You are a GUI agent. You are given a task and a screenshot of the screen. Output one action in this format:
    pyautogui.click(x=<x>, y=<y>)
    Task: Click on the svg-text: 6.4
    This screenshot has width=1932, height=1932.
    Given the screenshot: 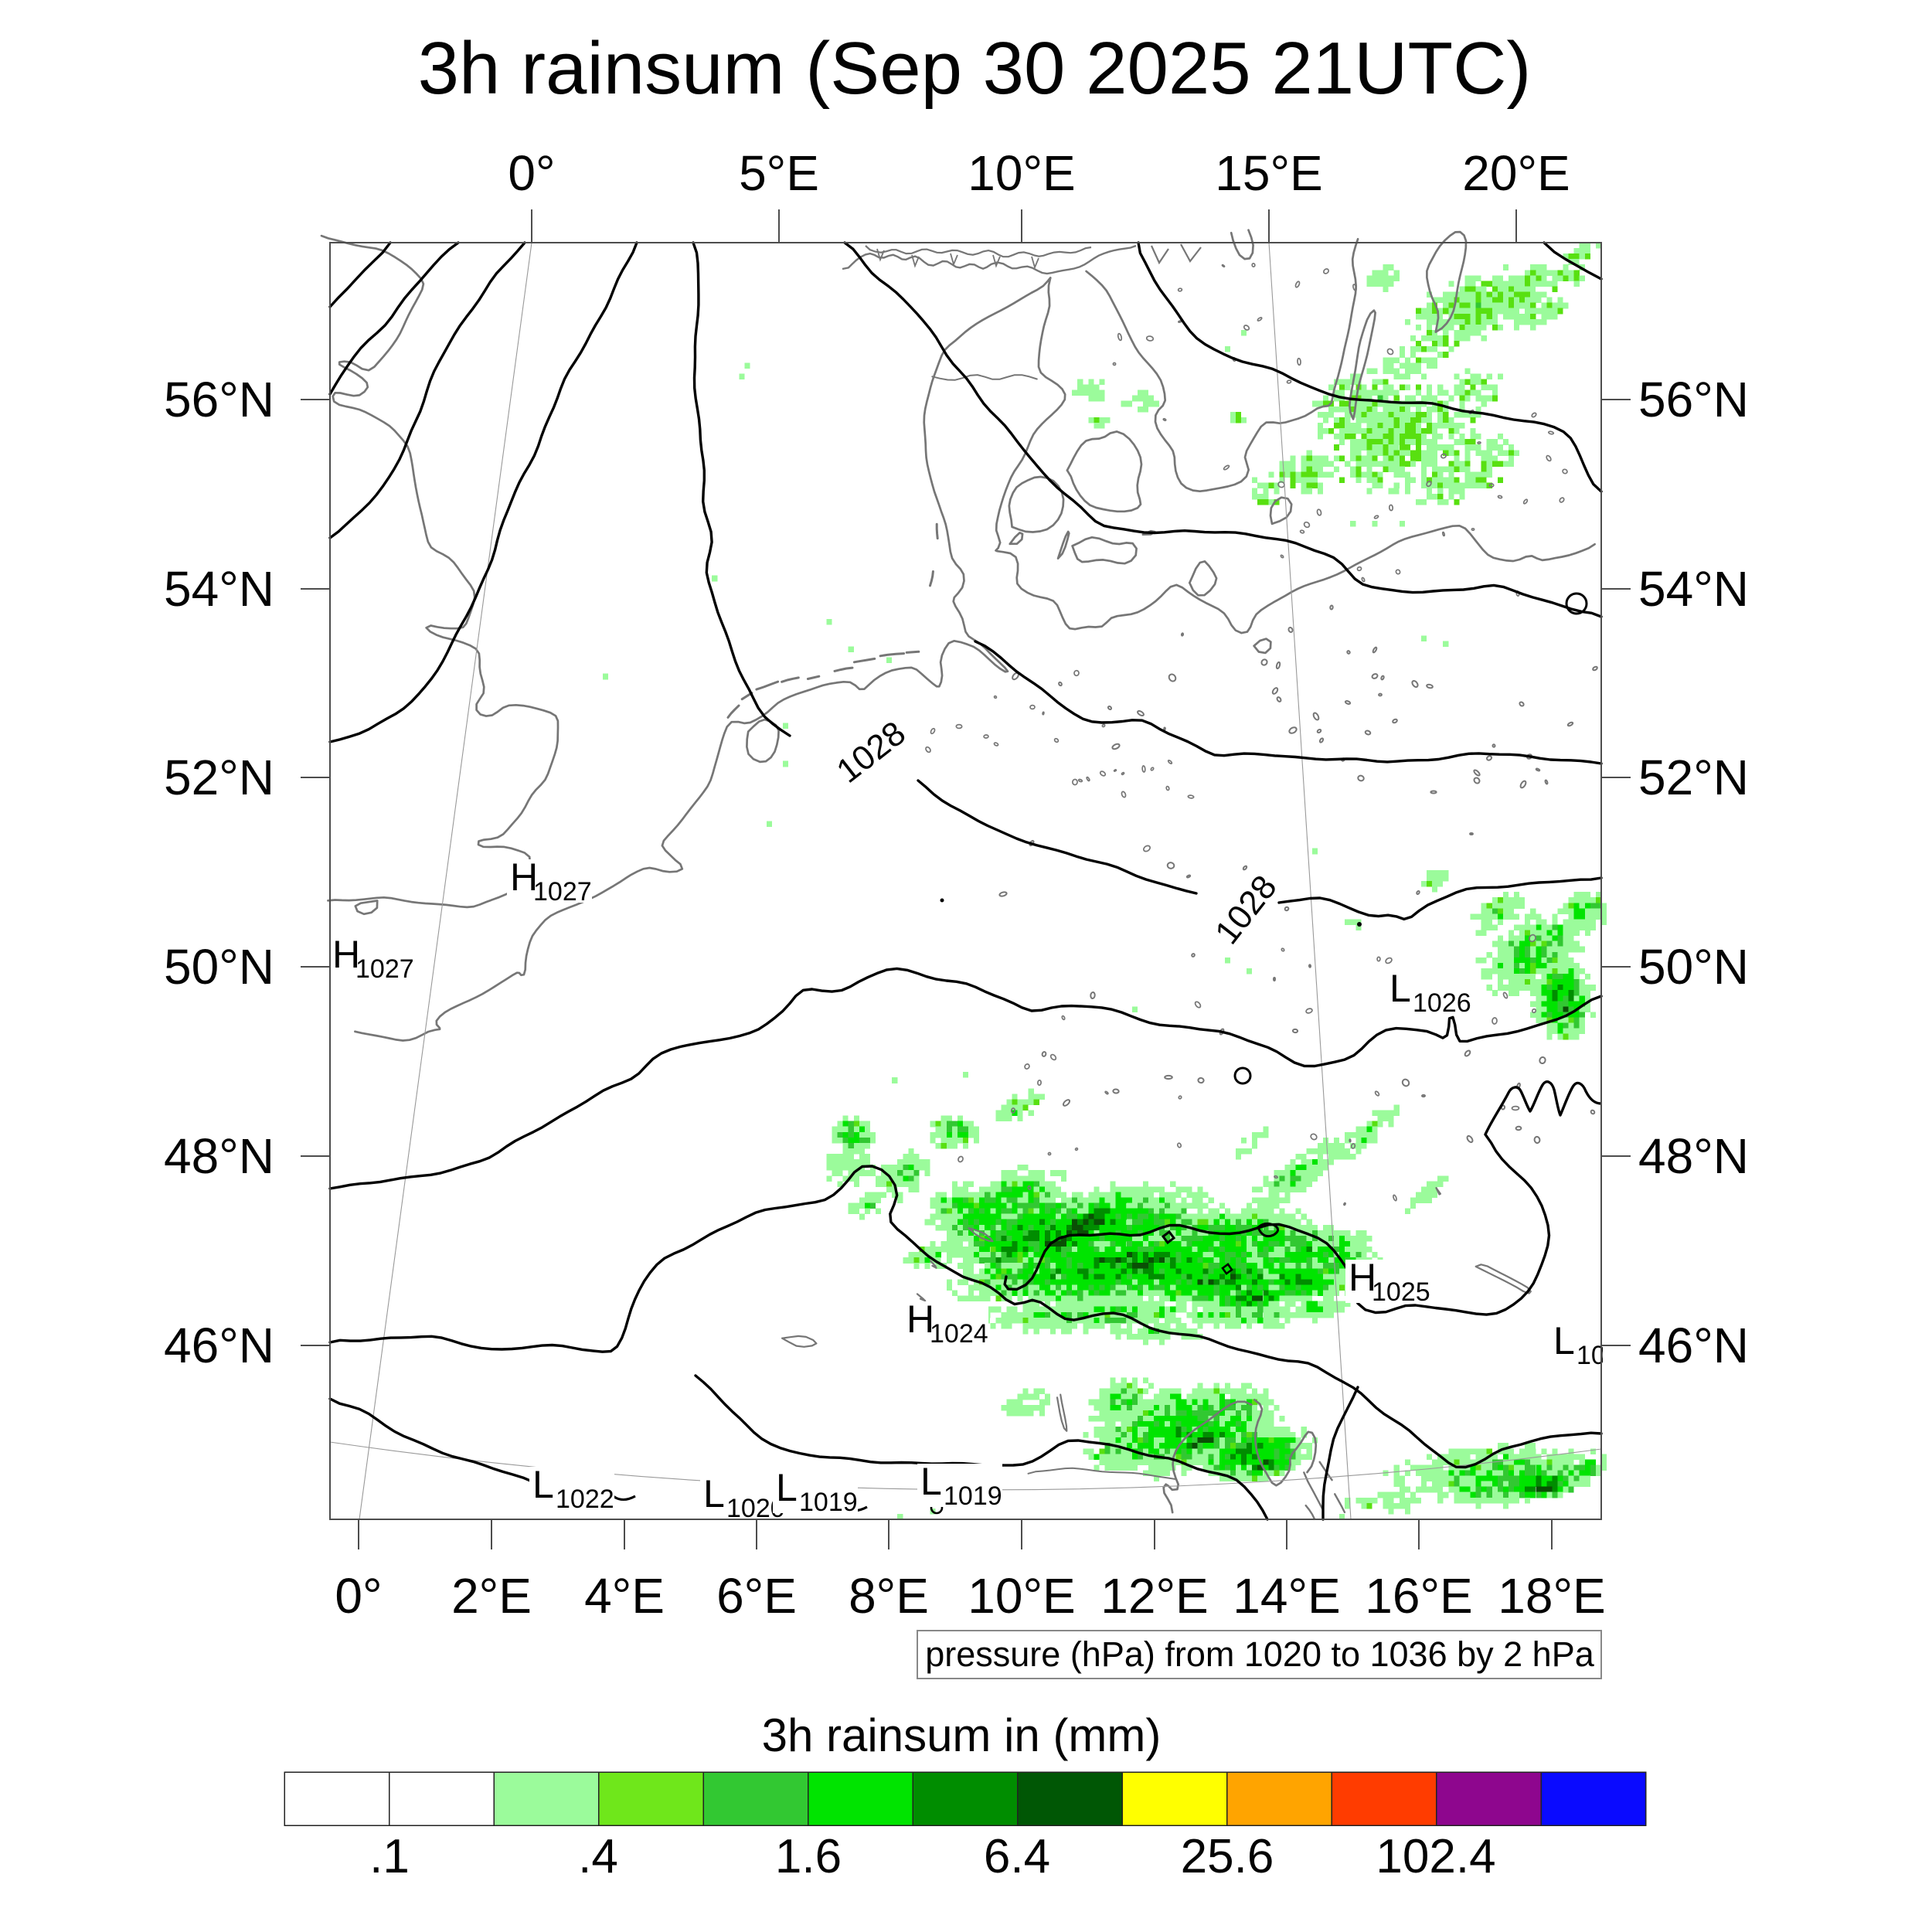 What is the action you would take?
    pyautogui.click(x=1017, y=1856)
    